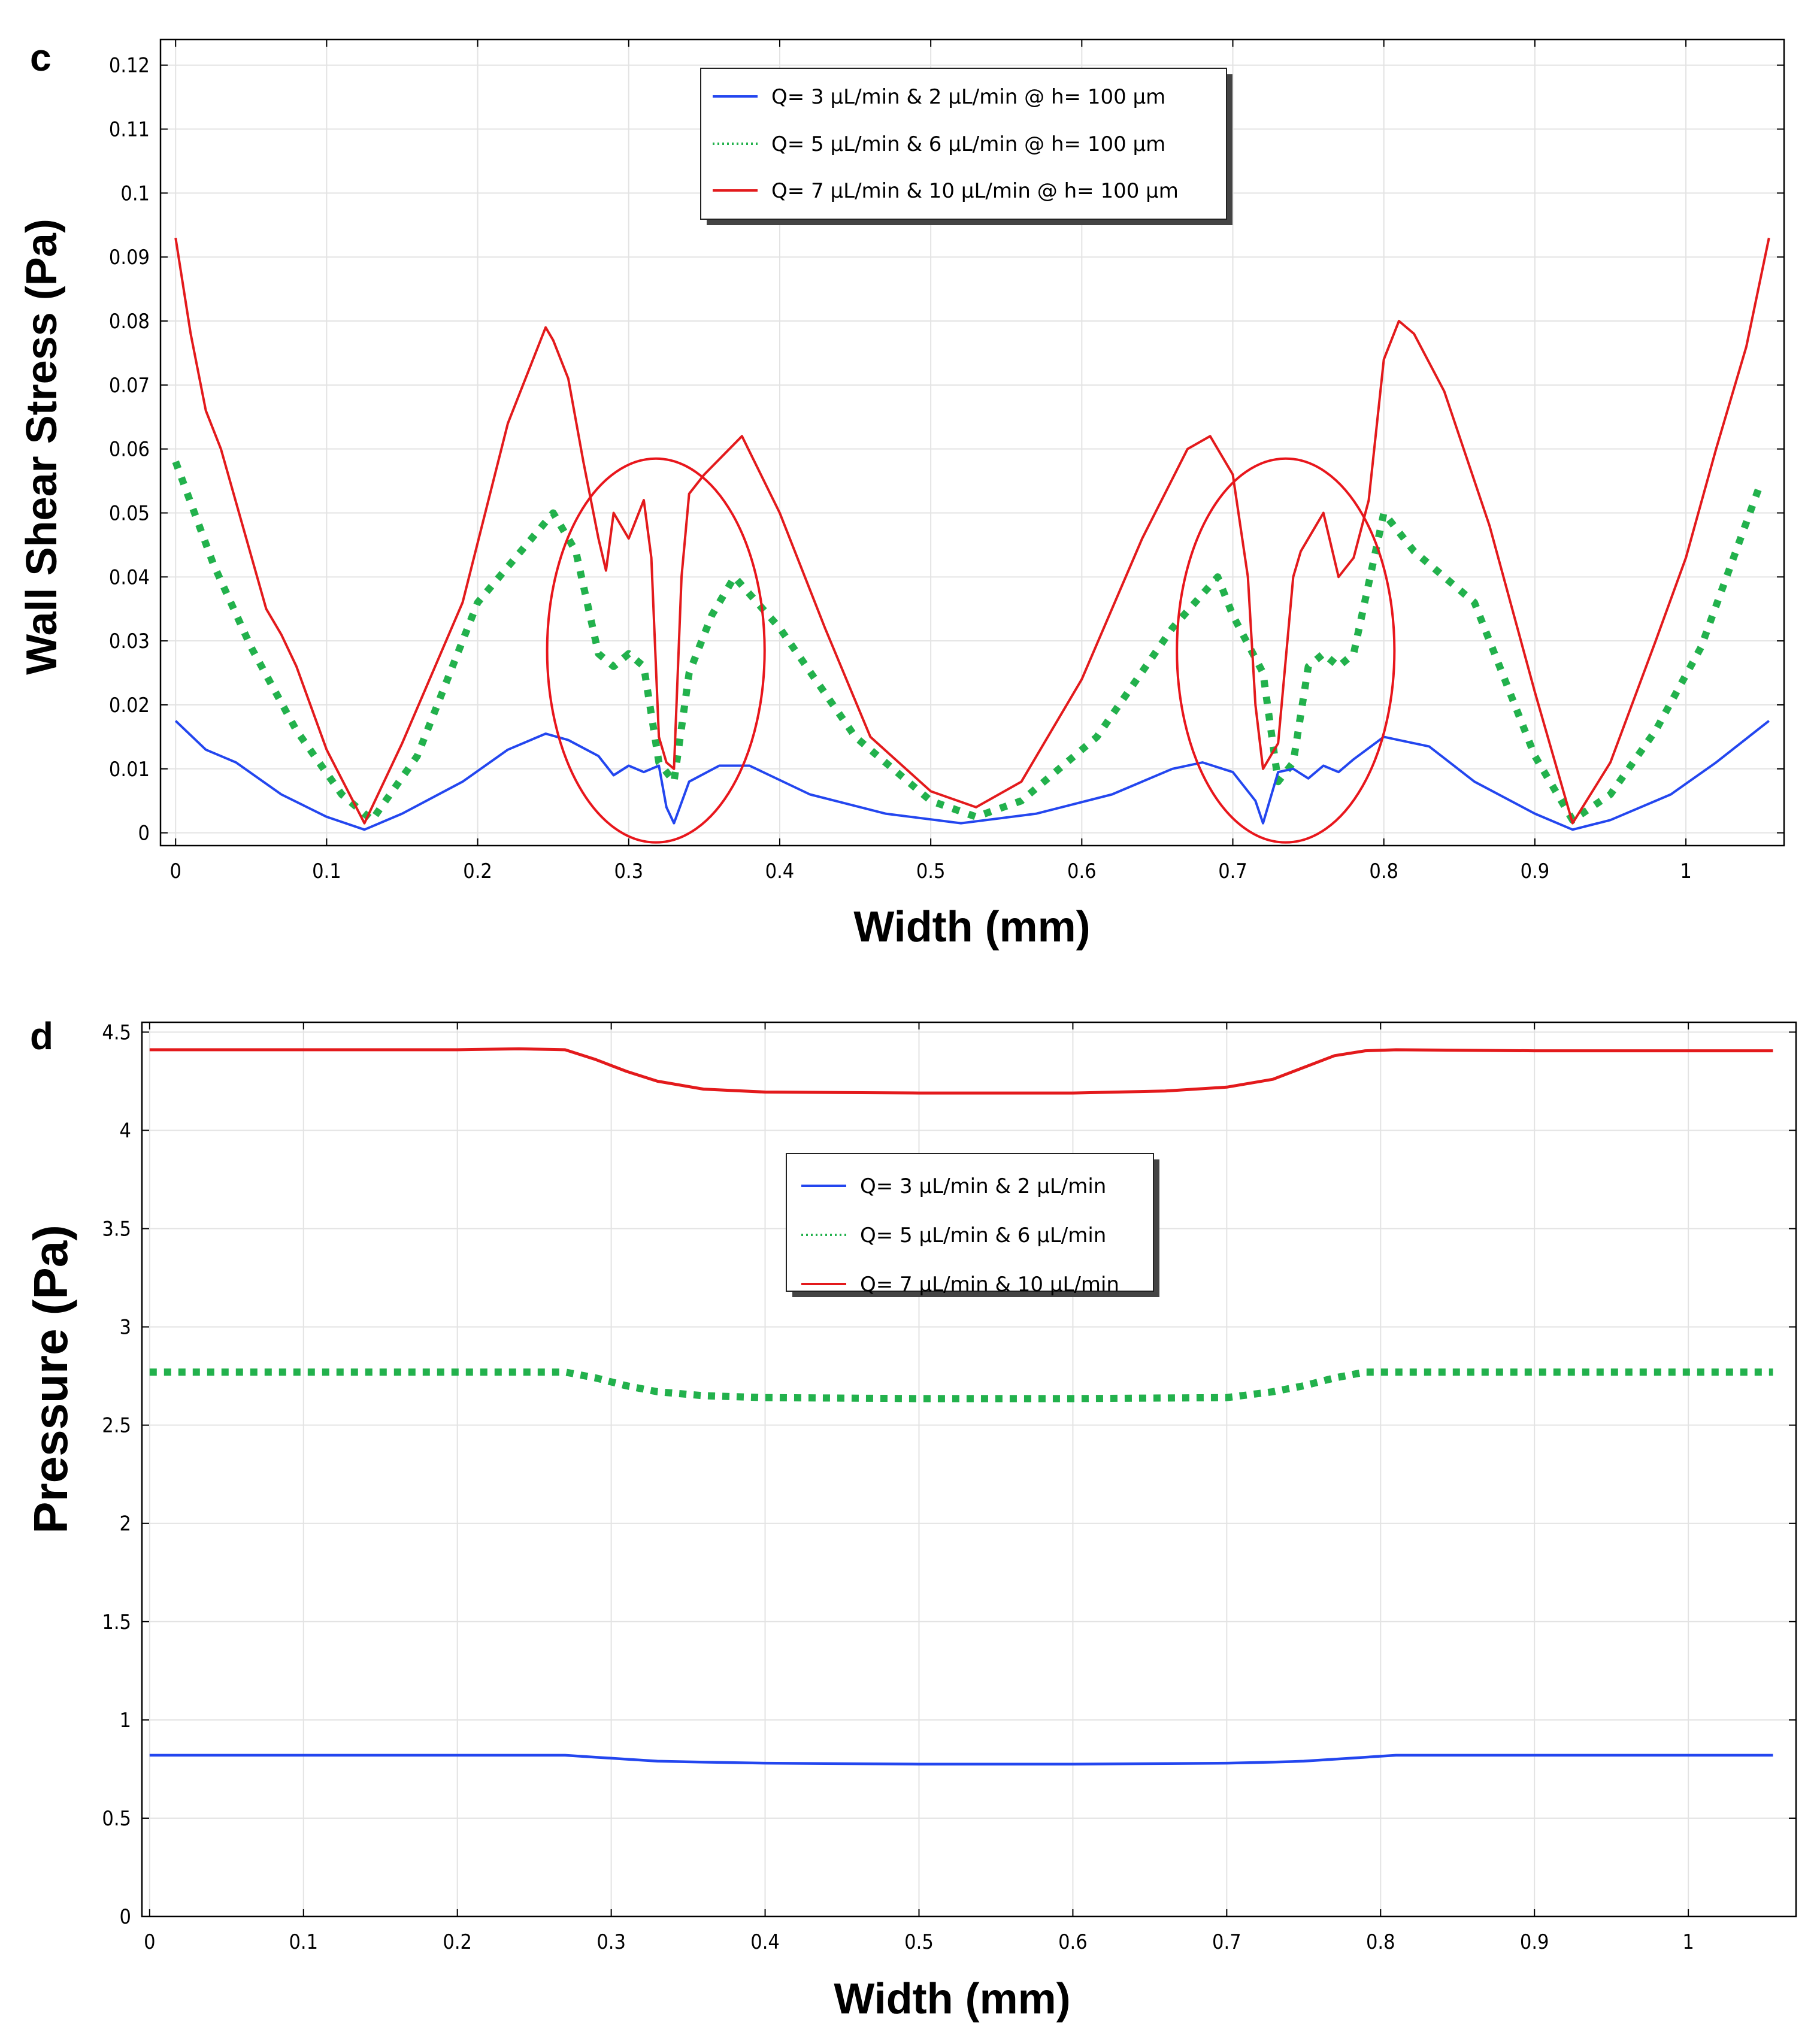  What do you see at coordinates (129, 257) in the screenshot?
I see `y-tick-label: 0.09` at bounding box center [129, 257].